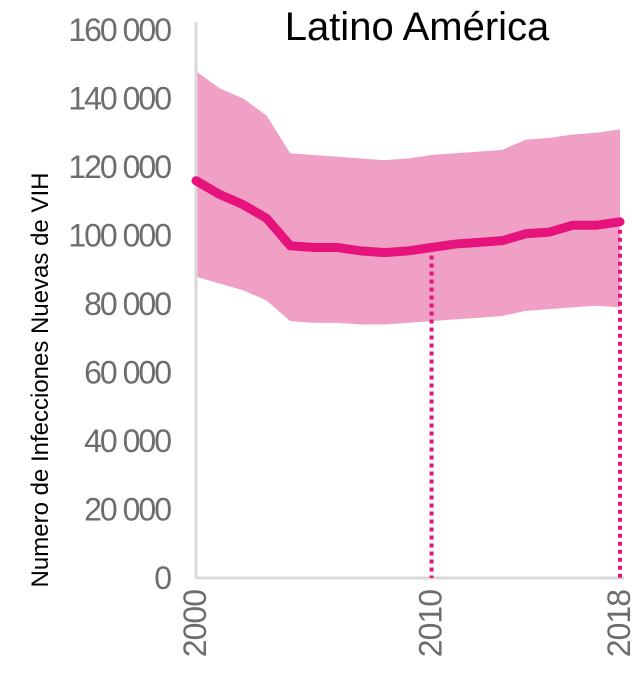  What do you see at coordinates (127, 373) in the screenshot?
I see `y-tick-label: 60 000` at bounding box center [127, 373].